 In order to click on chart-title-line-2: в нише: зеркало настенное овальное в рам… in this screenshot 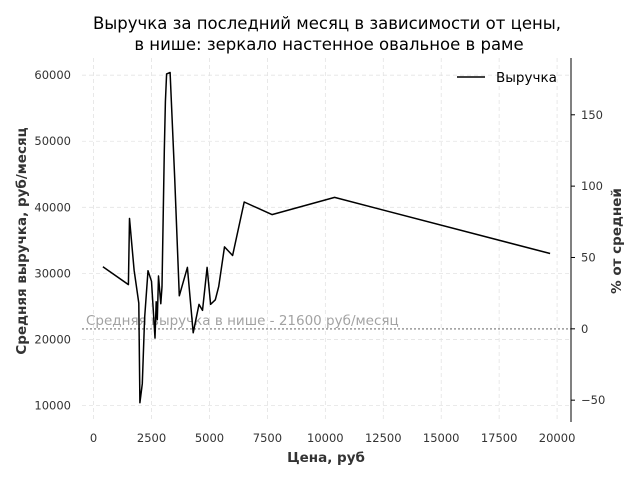, I will do `click(328, 44)`.